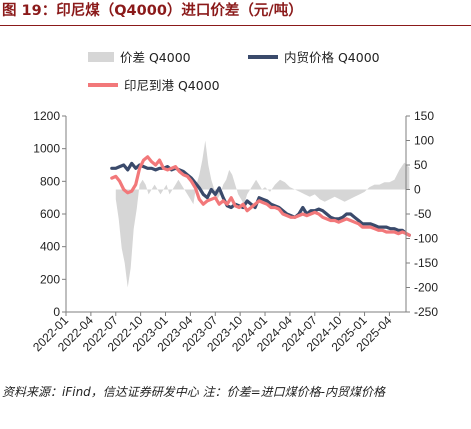  I want to click on right-tick-label: -150, so click(426, 263).